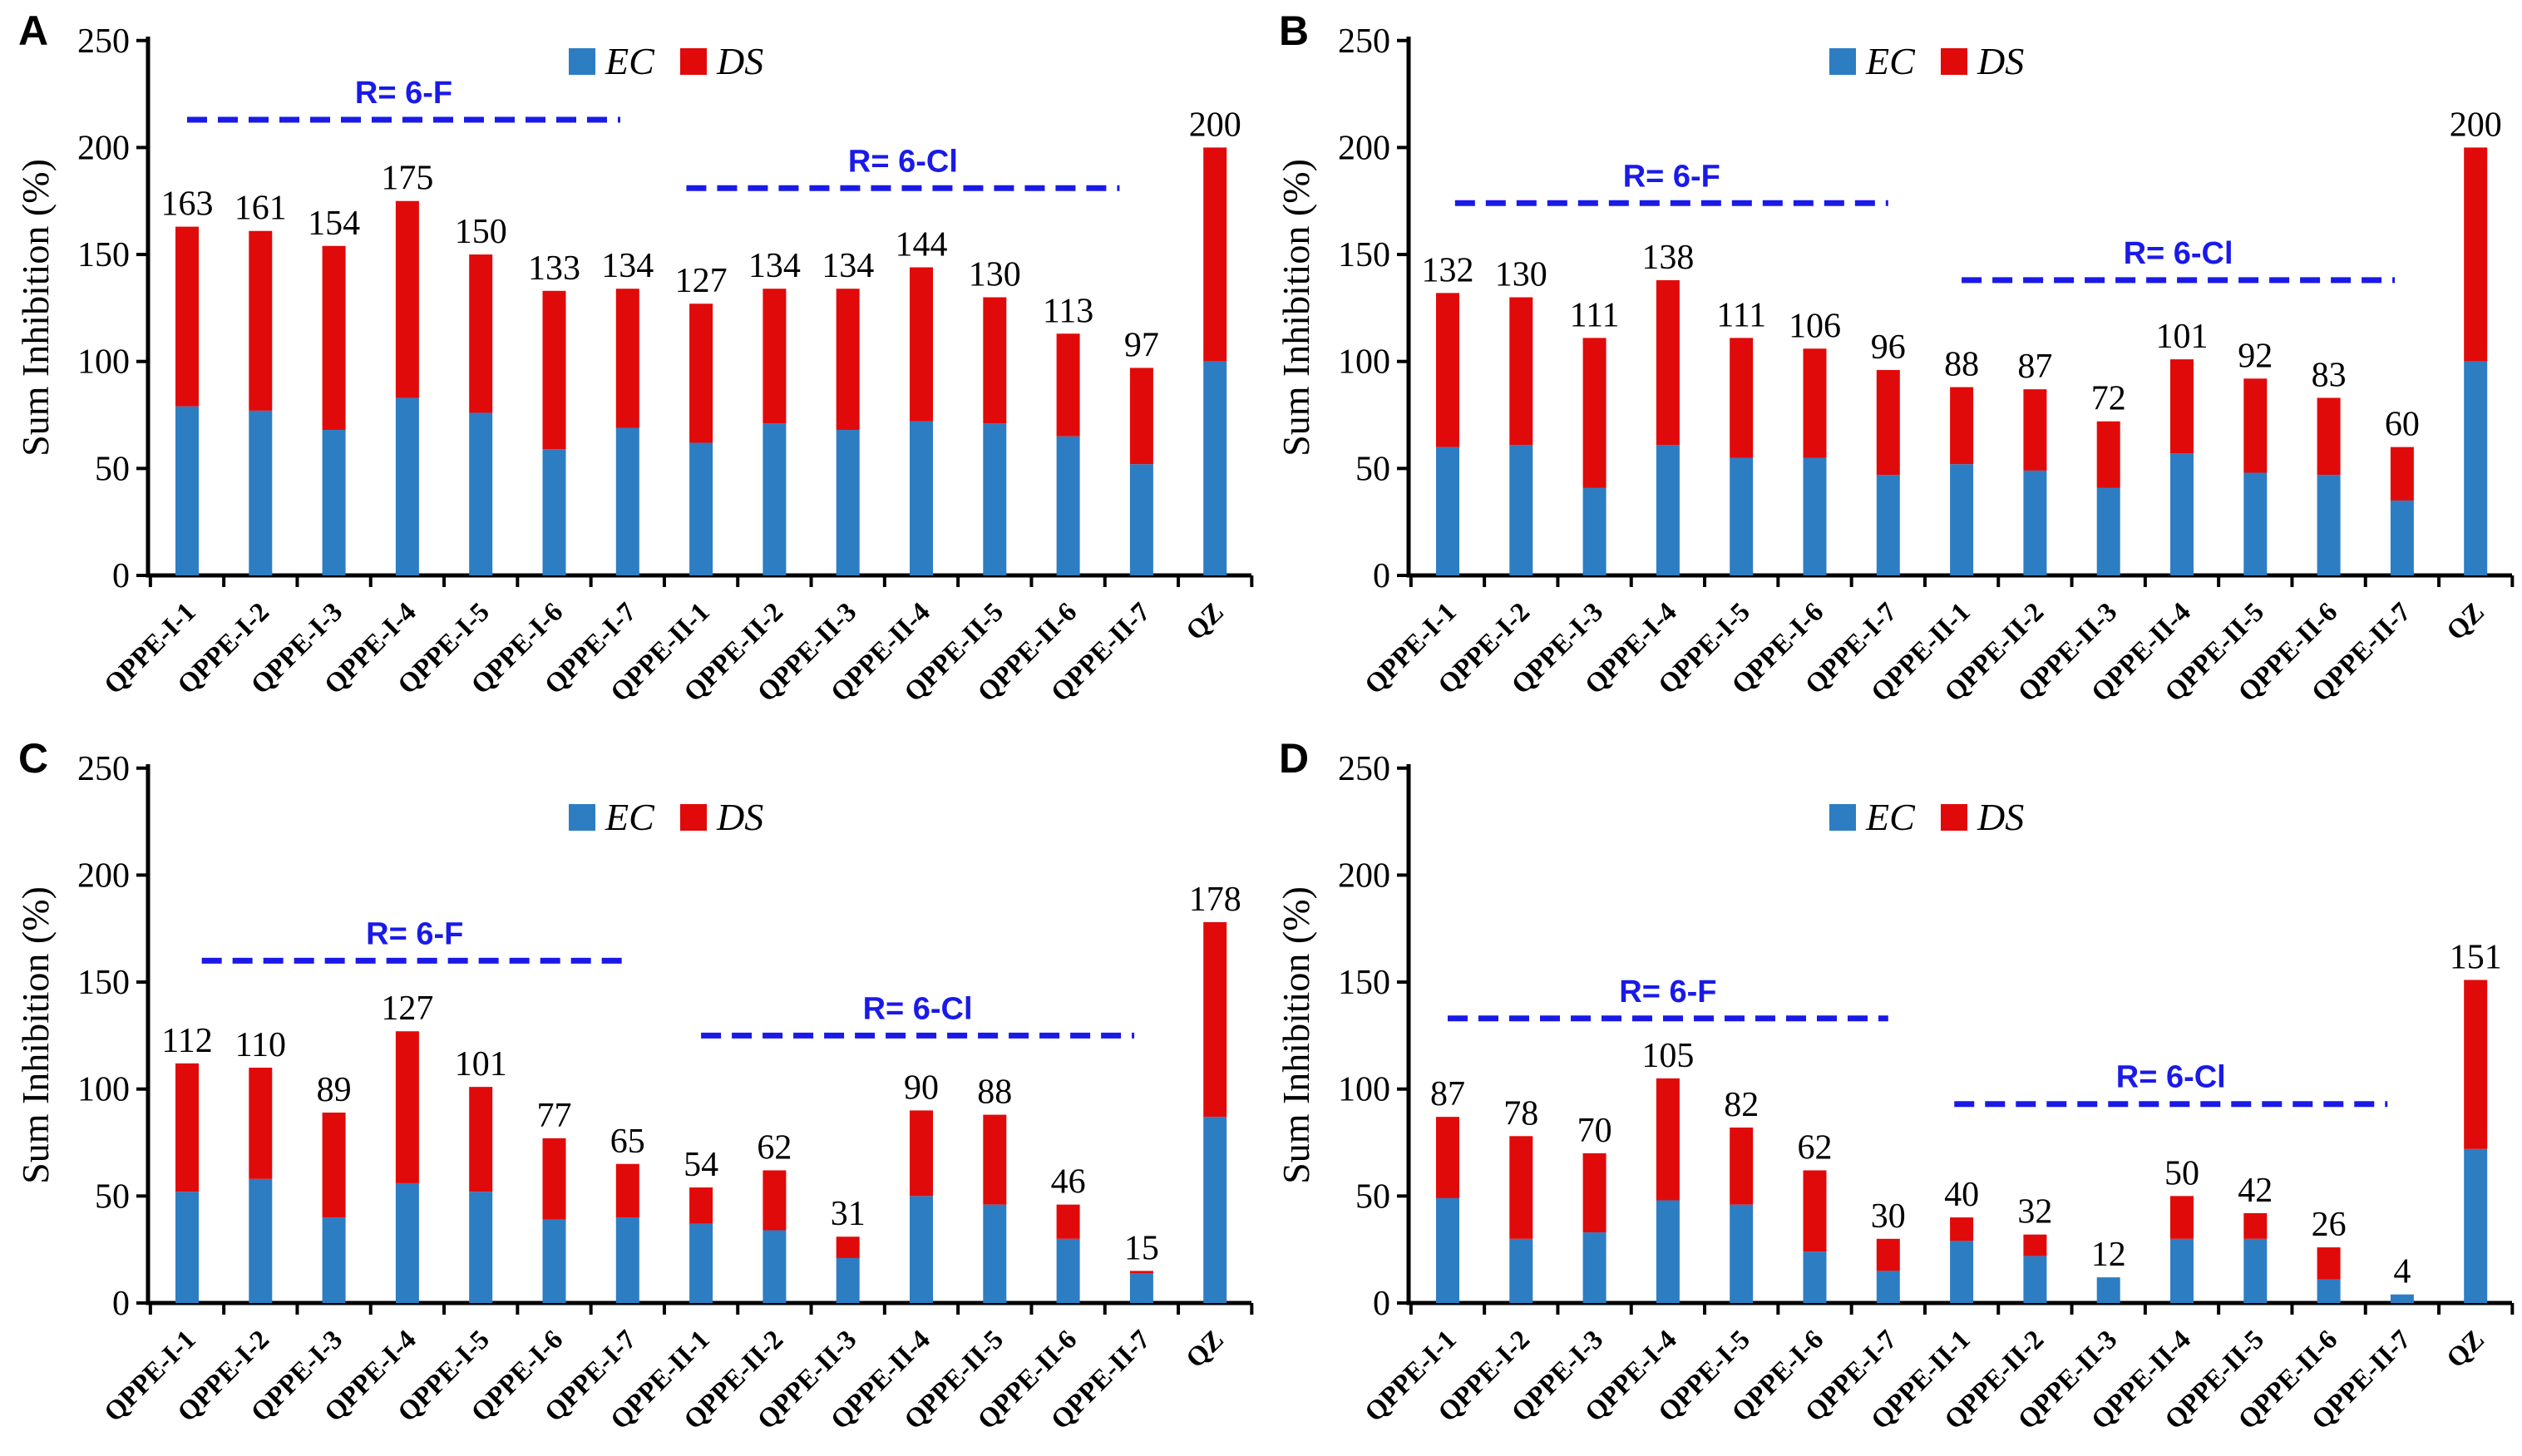 The image size is (2522, 1456). Describe the element at coordinates (2108, 399) in the screenshot. I see `bar-value-label: 72` at that location.